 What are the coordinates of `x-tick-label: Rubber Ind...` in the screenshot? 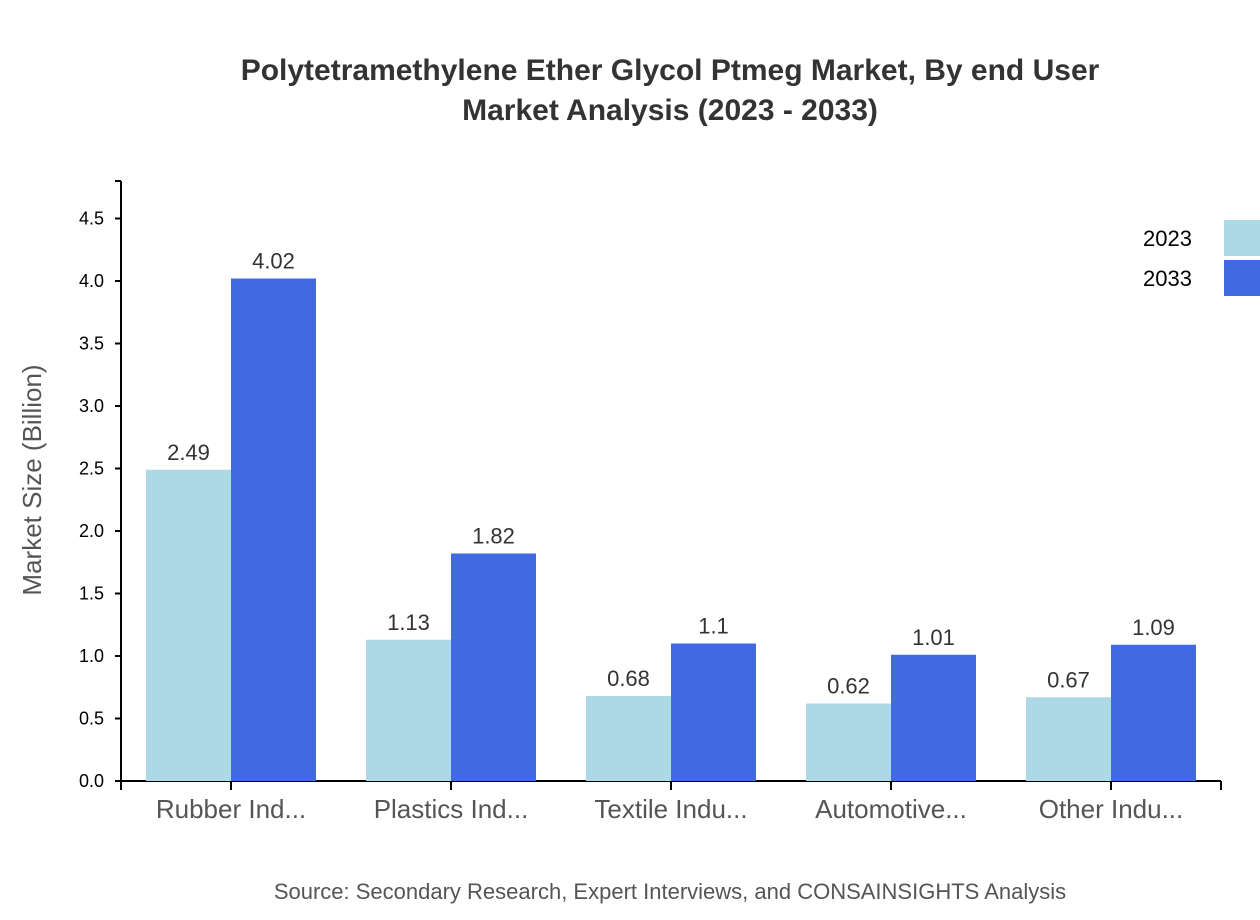 It's located at (231, 809).